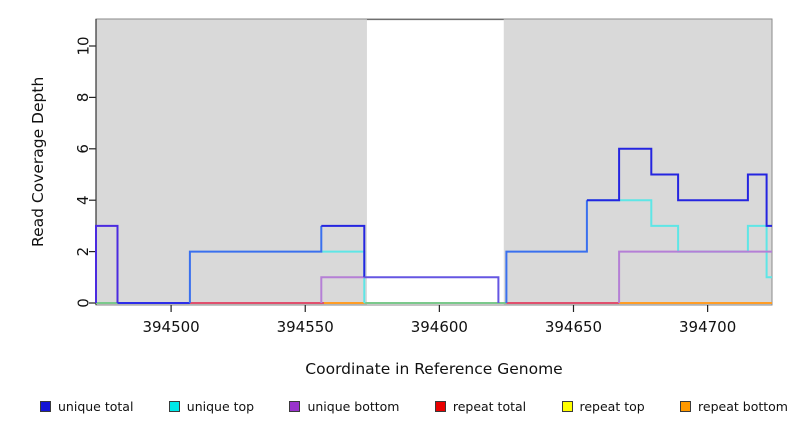 This screenshot has width=792, height=432. What do you see at coordinates (440, 406) in the screenshot?
I see `repeat-total-swatch-icon` at bounding box center [440, 406].